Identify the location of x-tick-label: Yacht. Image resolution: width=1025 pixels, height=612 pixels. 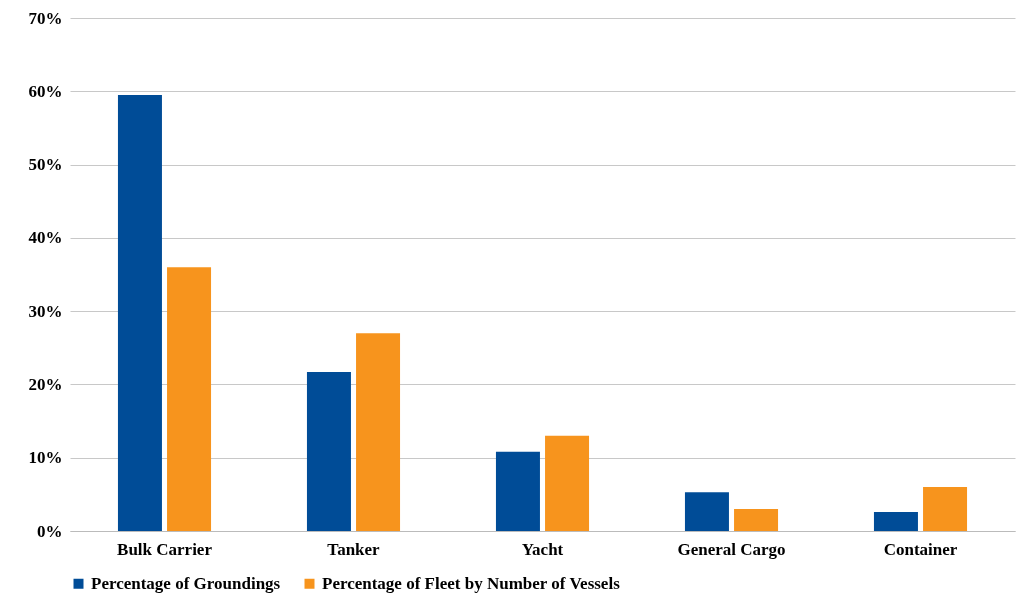
(542, 549).